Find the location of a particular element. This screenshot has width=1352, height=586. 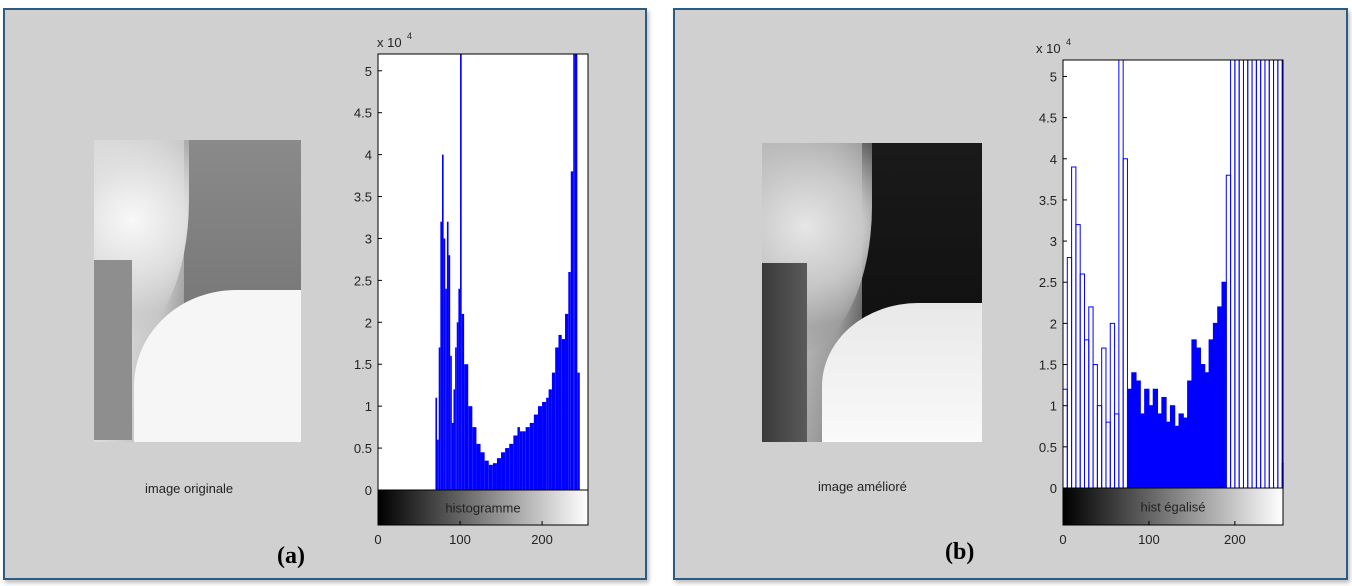

y-tick-label: 3.5 is located at coordinates (1048, 200).